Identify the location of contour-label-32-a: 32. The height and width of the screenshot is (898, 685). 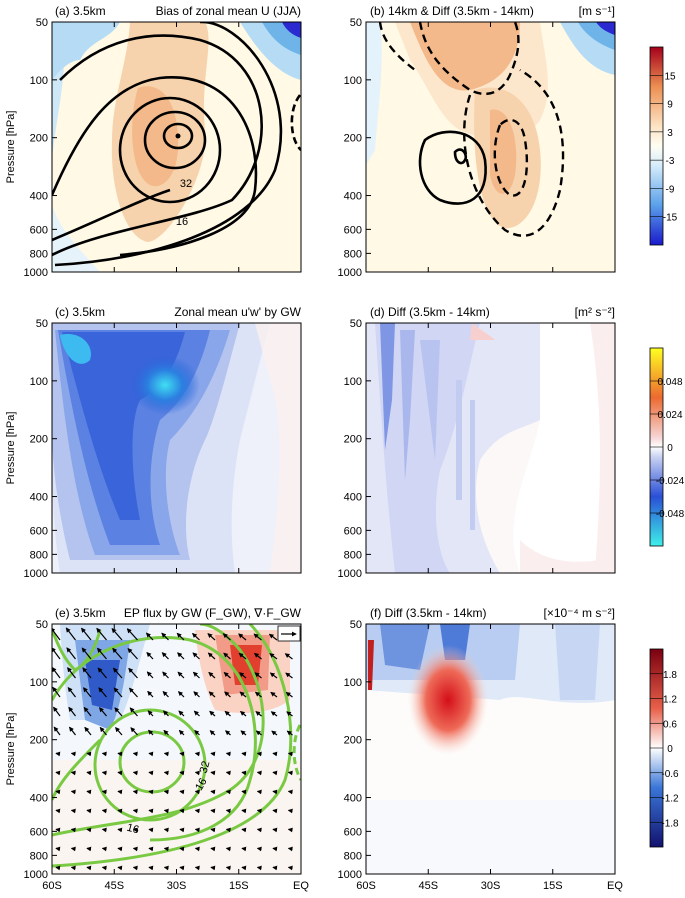
(186, 184).